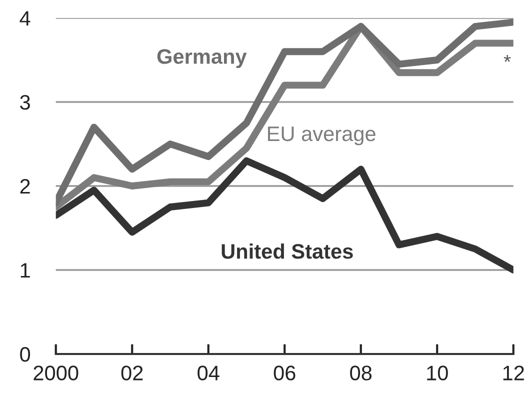  I want to click on y-tick-label: 2, so click(25, 186).